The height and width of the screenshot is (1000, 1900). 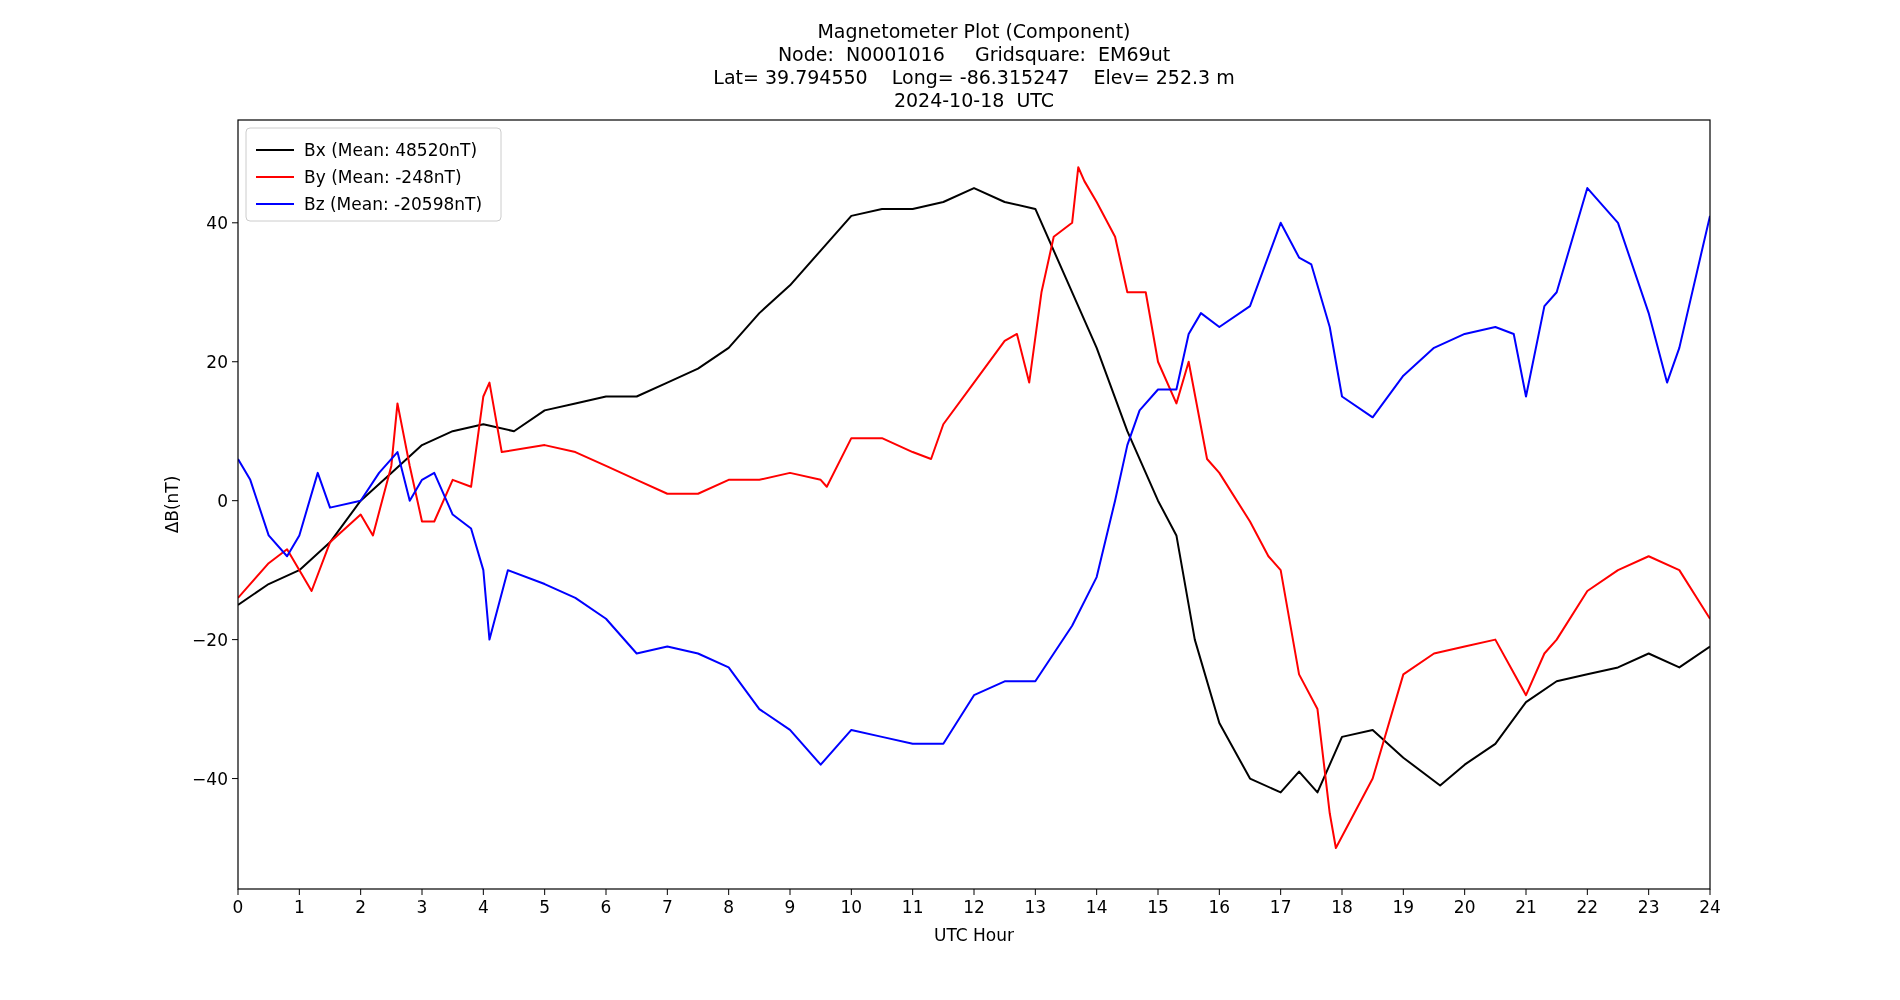 What do you see at coordinates (851, 907) in the screenshot?
I see `x-tick-label: 10` at bounding box center [851, 907].